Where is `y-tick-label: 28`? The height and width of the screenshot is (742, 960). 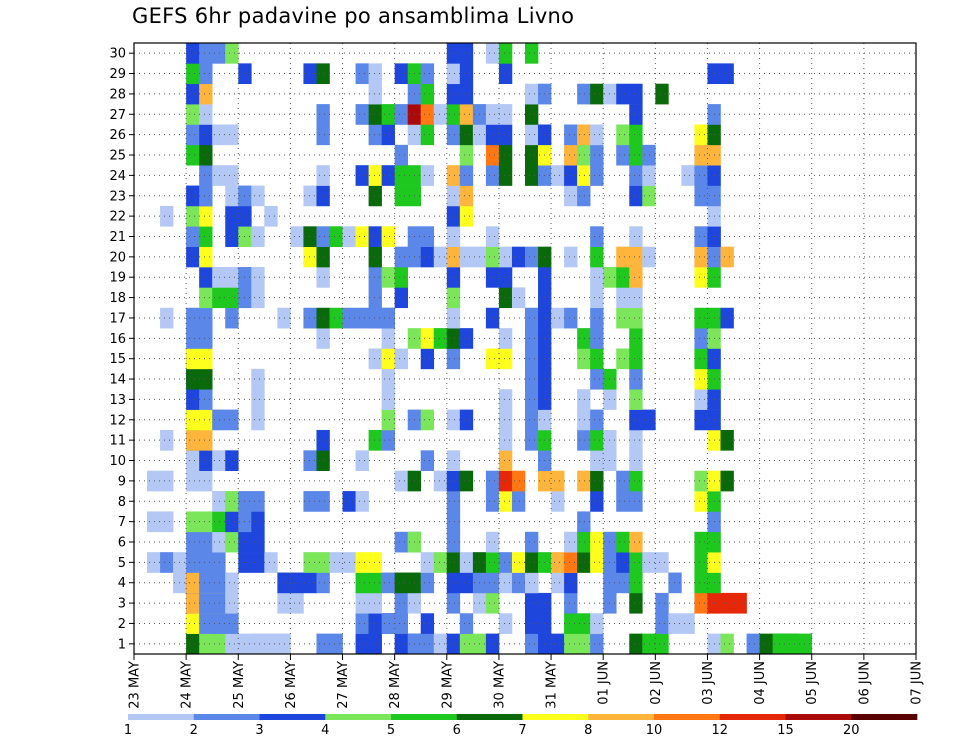 y-tick-label: 28 is located at coordinates (117, 94).